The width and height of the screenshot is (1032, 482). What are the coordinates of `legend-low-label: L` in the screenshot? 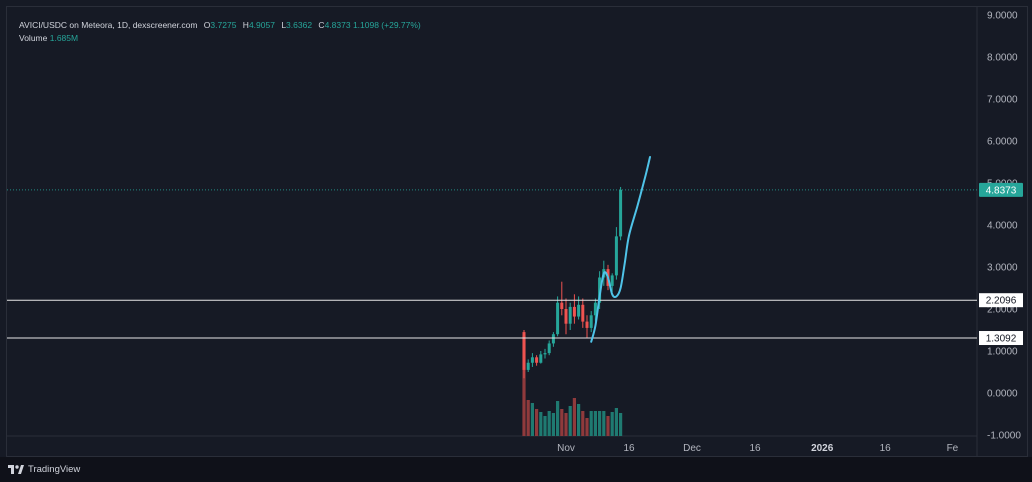 It's located at (284, 25).